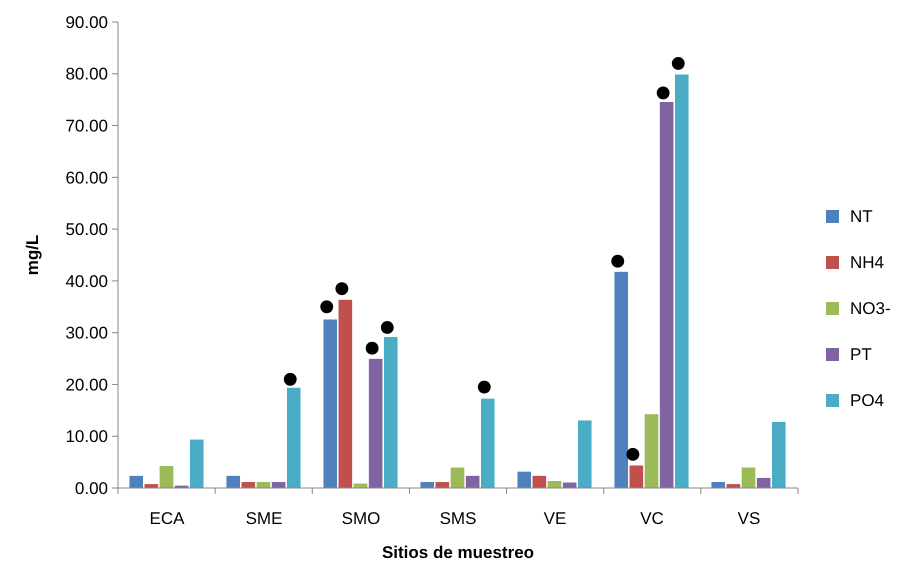  What do you see at coordinates (86, 74) in the screenshot?
I see `y-tick-label: 80.00` at bounding box center [86, 74].